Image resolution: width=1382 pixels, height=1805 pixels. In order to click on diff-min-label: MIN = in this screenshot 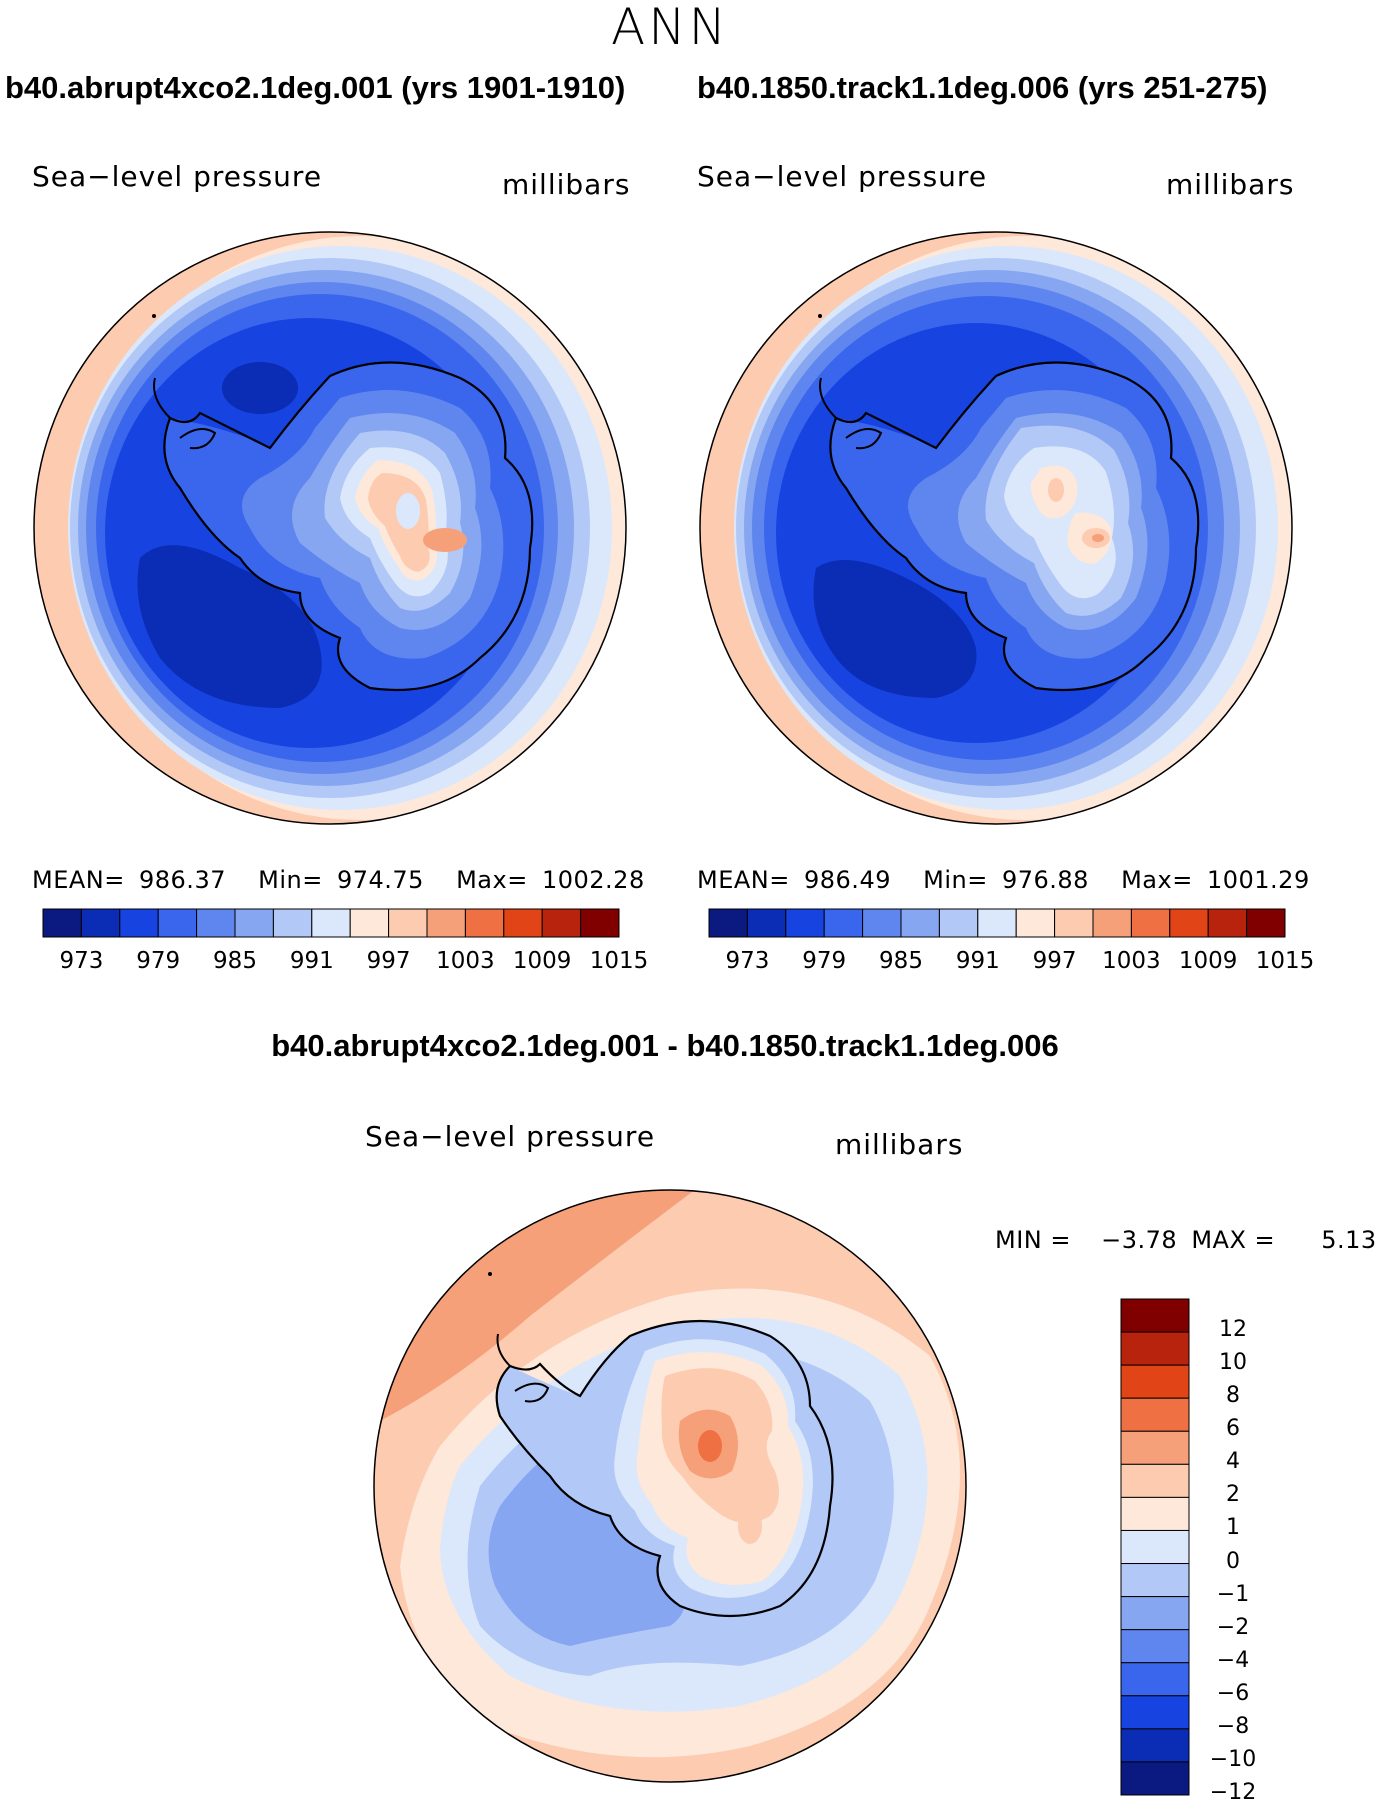, I will do `click(1033, 1240)`.